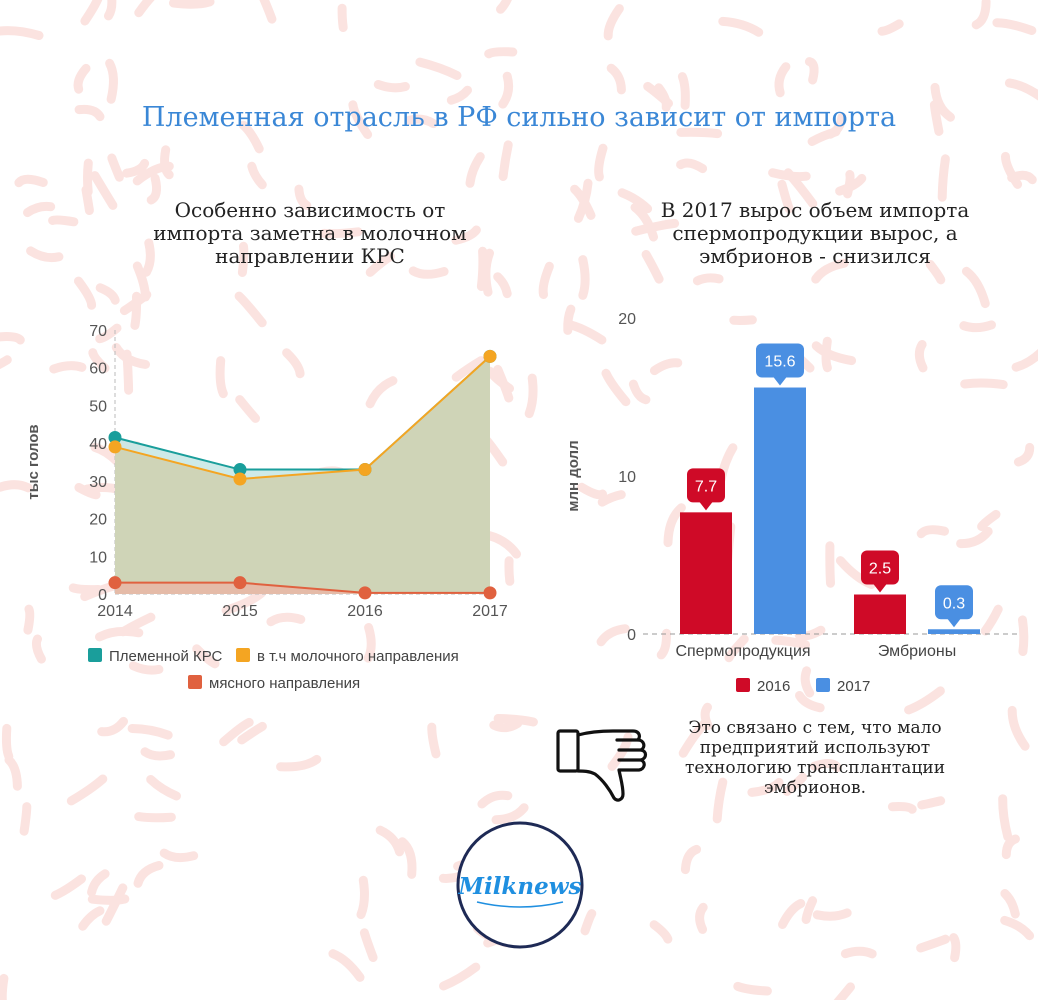  I want to click on data-label-box, so click(954, 602).